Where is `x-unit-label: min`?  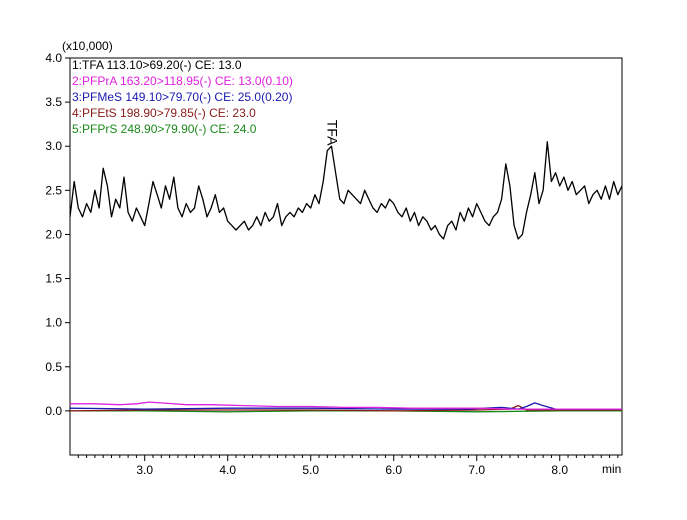 x-unit-label: min is located at coordinates (611, 469).